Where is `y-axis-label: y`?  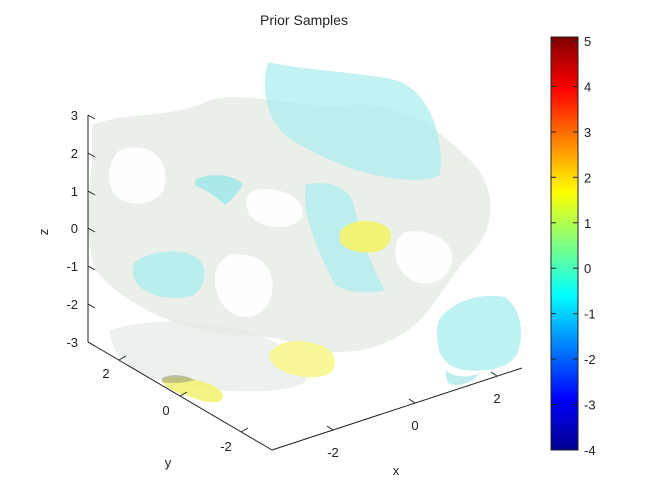 y-axis-label: y is located at coordinates (168, 462).